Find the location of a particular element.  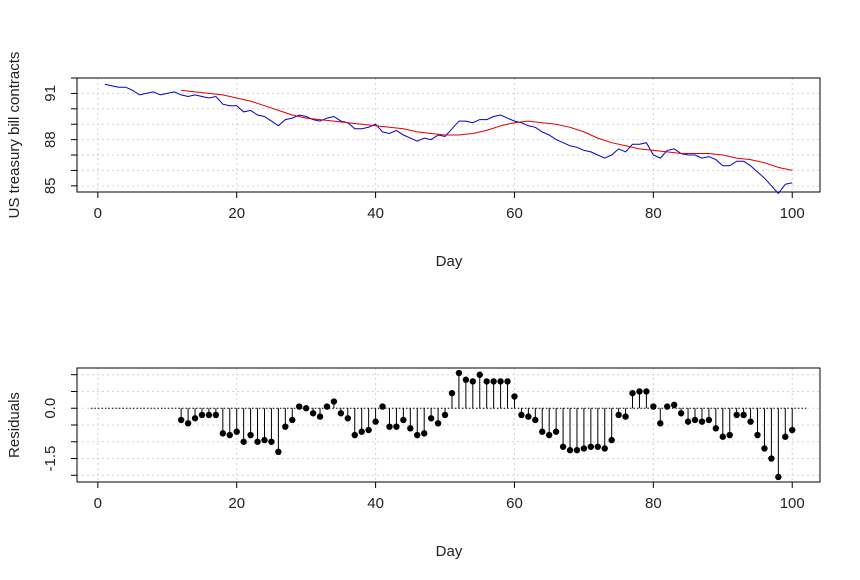

bottom-y-axis: 0.0 -1.5 is located at coordinates (59, 425).